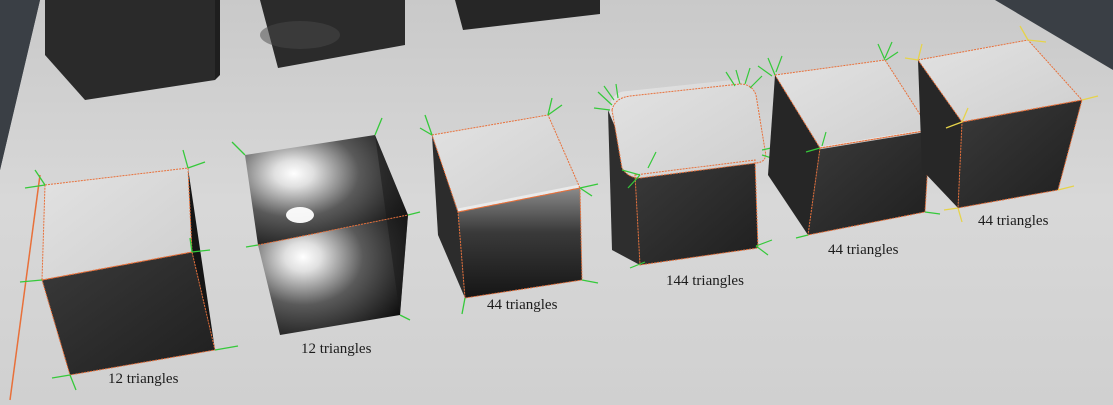 This screenshot has height=405, width=1113. I want to click on background-blocks, so click(322, 50).